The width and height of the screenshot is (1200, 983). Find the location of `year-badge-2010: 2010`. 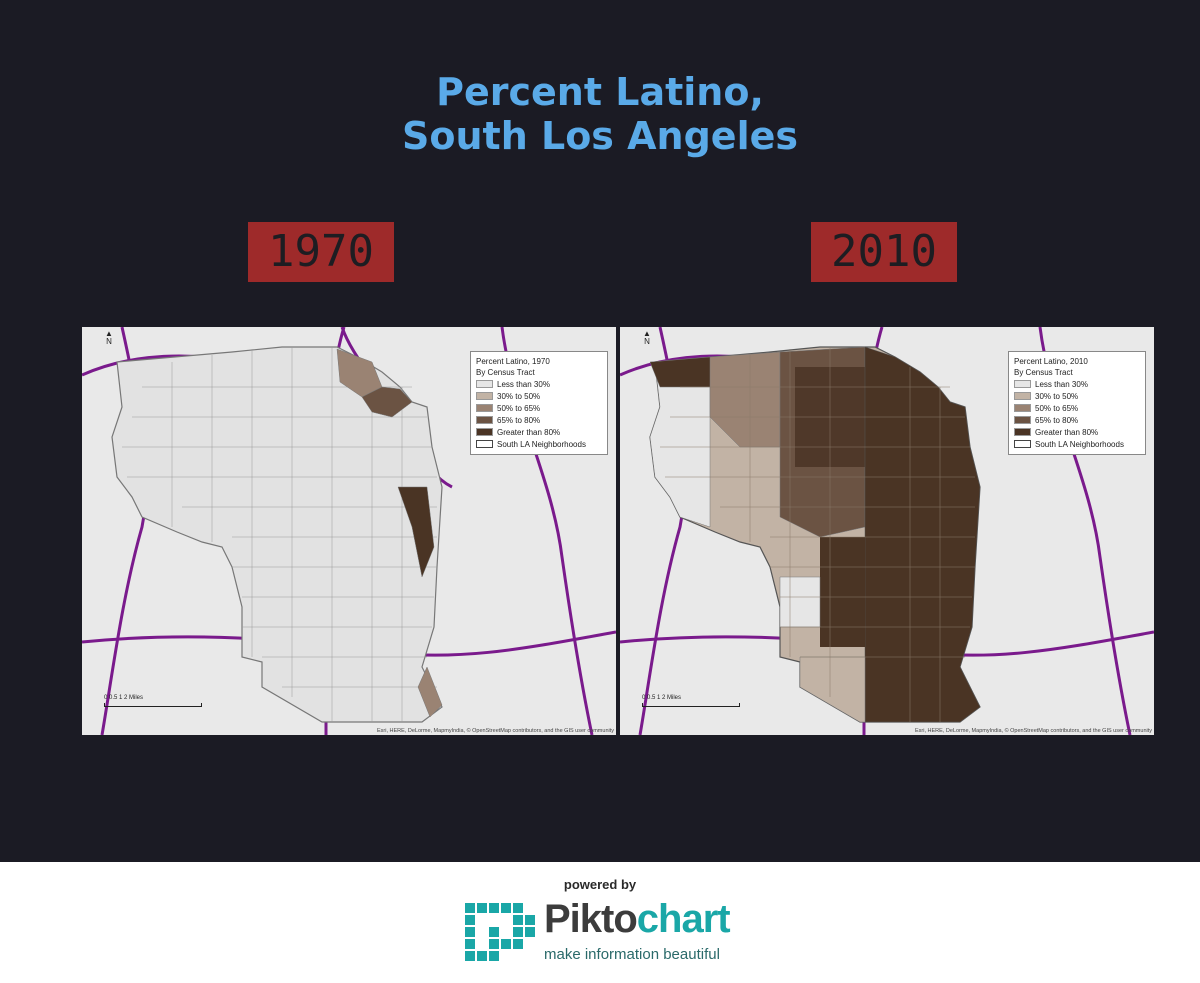

year-badge-2010: 2010 is located at coordinates (884, 252).